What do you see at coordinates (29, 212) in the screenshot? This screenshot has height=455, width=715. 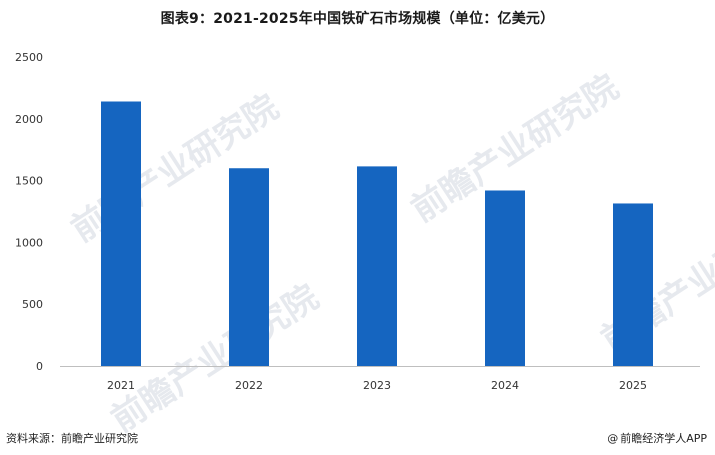 I see `y-axis-ticks: 0 500 1000 1500 2000 2500` at bounding box center [29, 212].